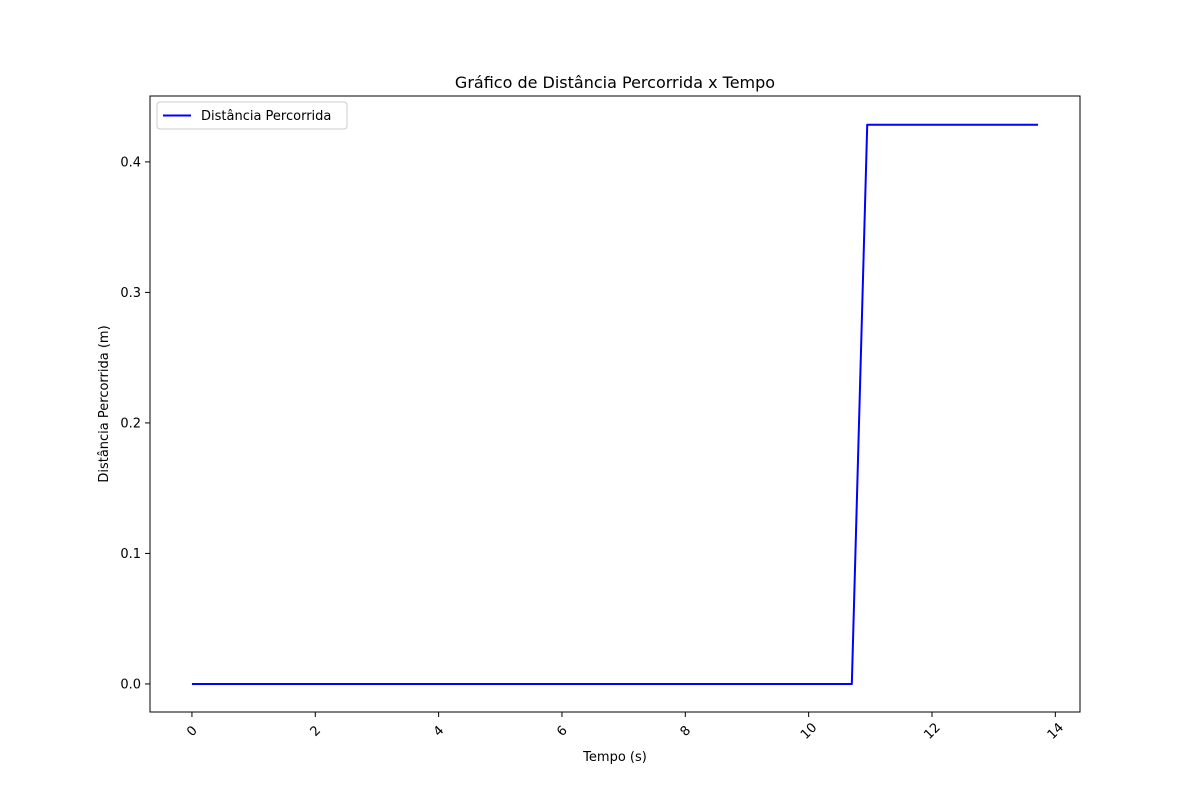  I want to click on x-axis-label: Tempo (s), so click(614, 757).